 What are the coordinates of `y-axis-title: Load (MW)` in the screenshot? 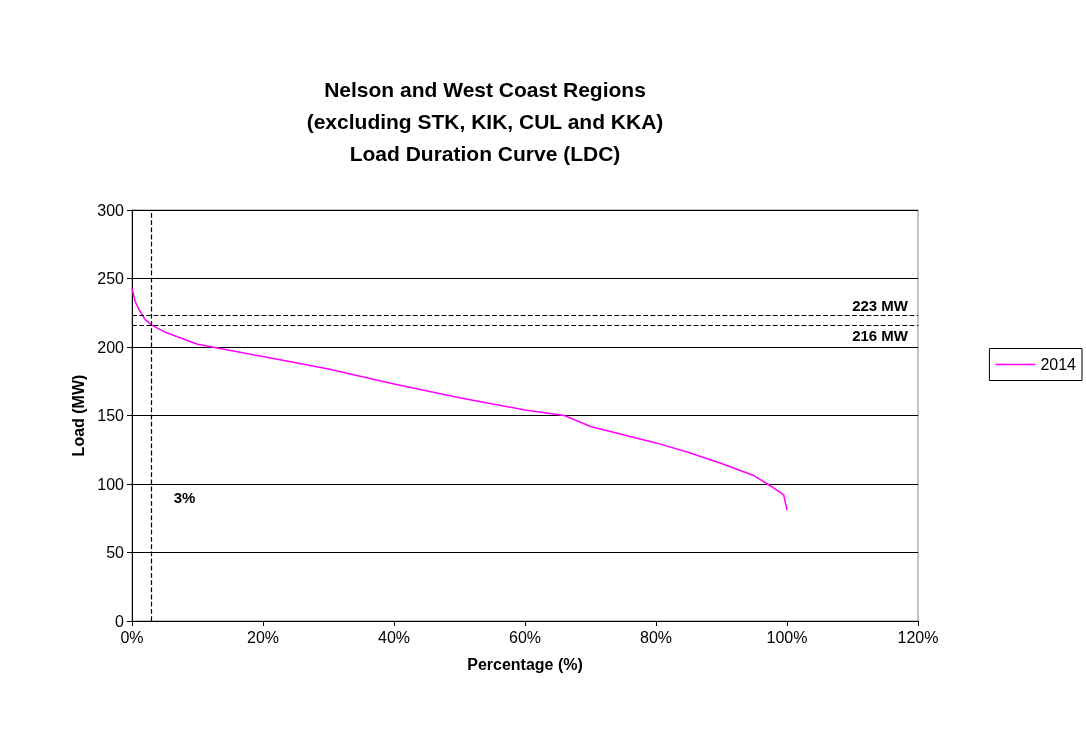 It's located at (78, 415).